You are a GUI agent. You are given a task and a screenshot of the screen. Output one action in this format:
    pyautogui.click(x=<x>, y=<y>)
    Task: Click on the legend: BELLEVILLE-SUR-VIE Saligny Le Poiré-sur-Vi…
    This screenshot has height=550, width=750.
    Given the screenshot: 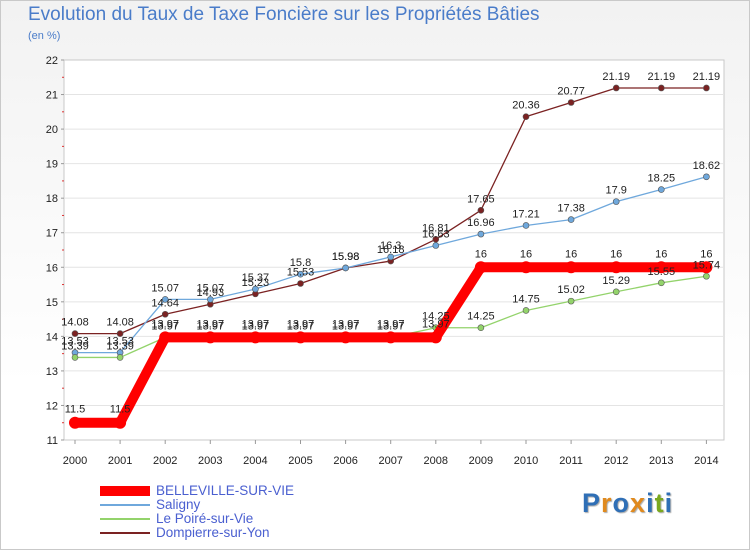 What is the action you would take?
    pyautogui.click(x=197, y=512)
    